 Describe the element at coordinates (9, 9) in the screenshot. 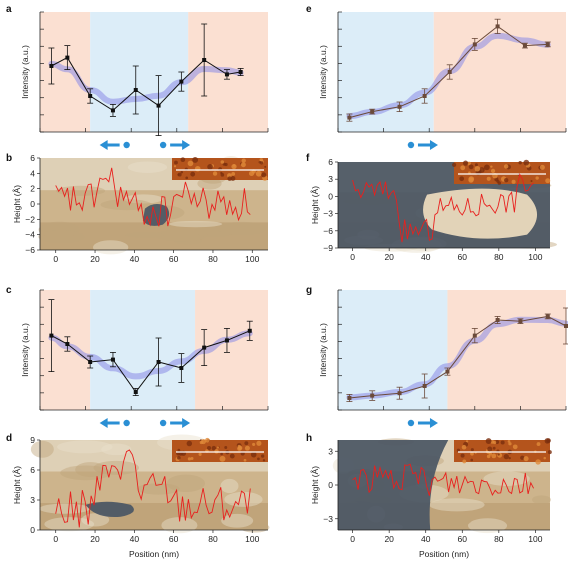

I see `panel-label-a: a` at that location.